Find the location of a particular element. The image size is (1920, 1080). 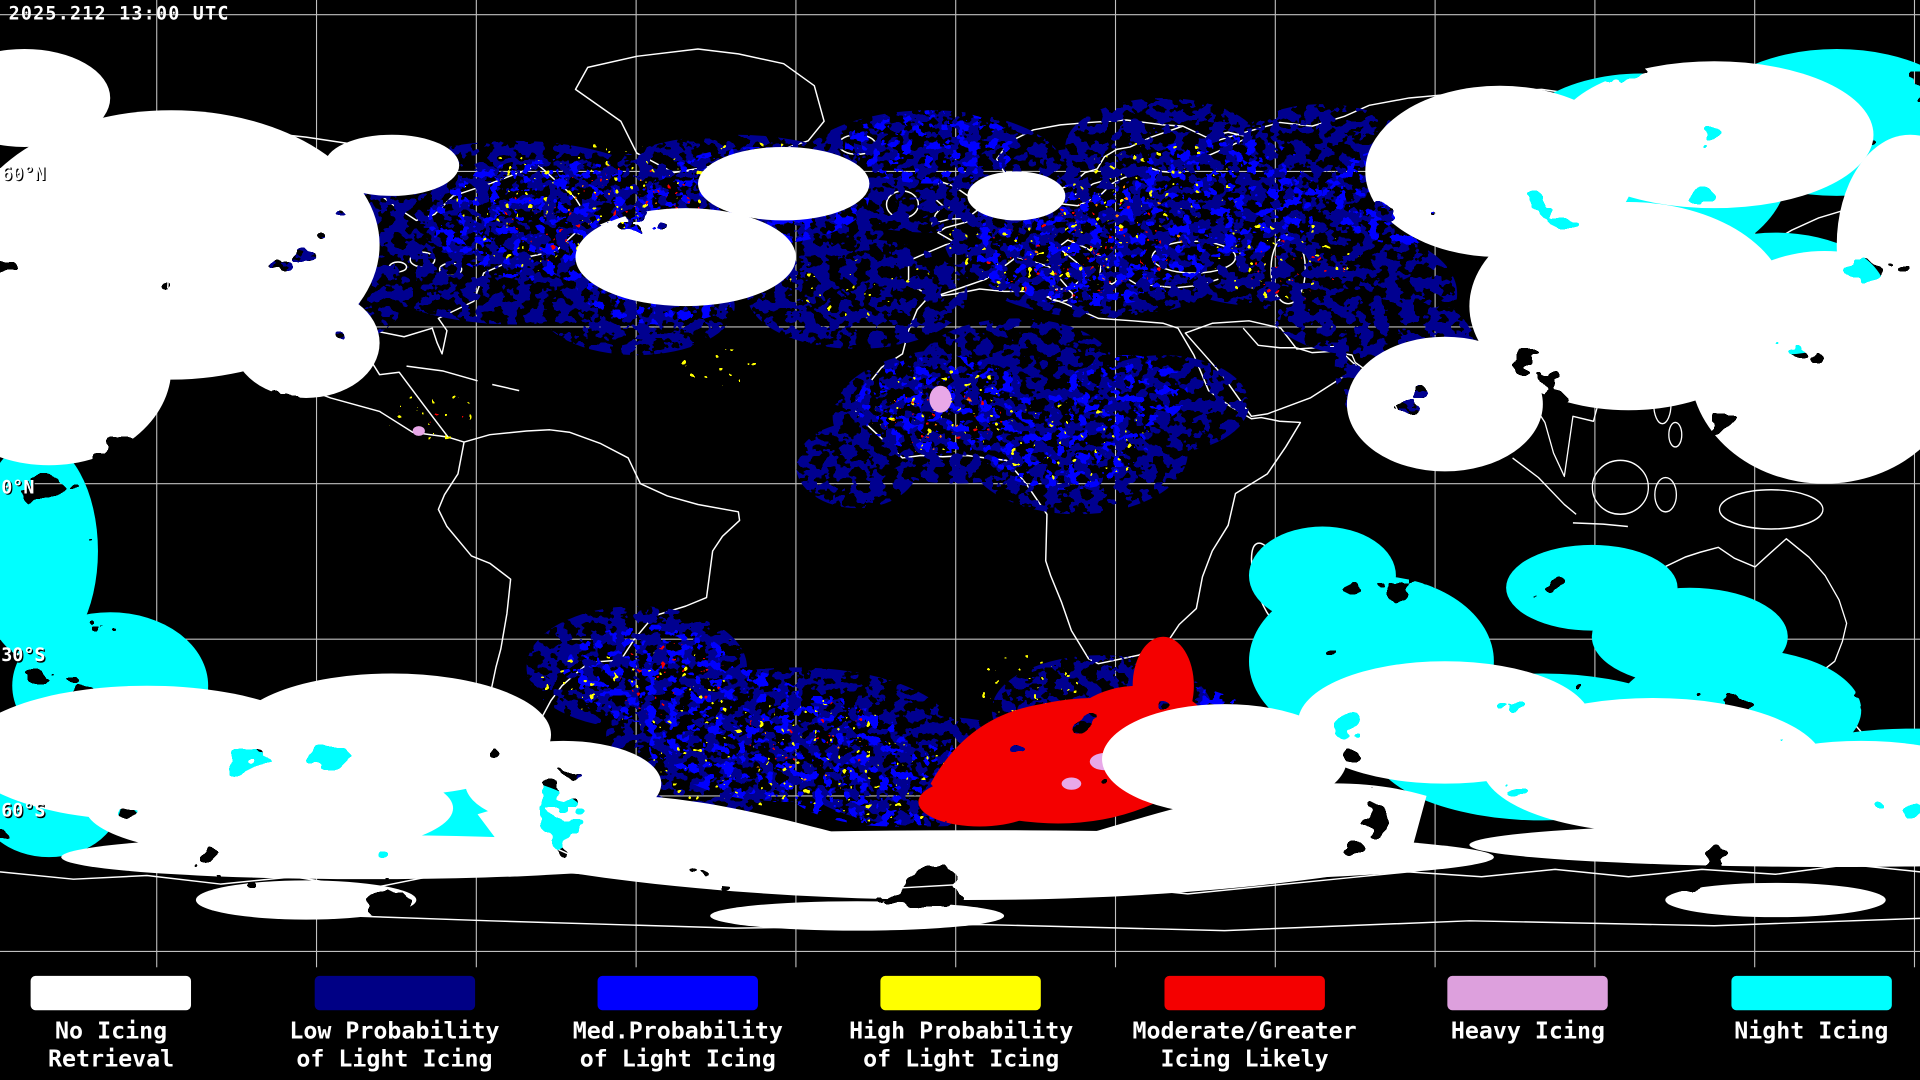

legend-label: Low Probability is located at coordinates (394, 1031).